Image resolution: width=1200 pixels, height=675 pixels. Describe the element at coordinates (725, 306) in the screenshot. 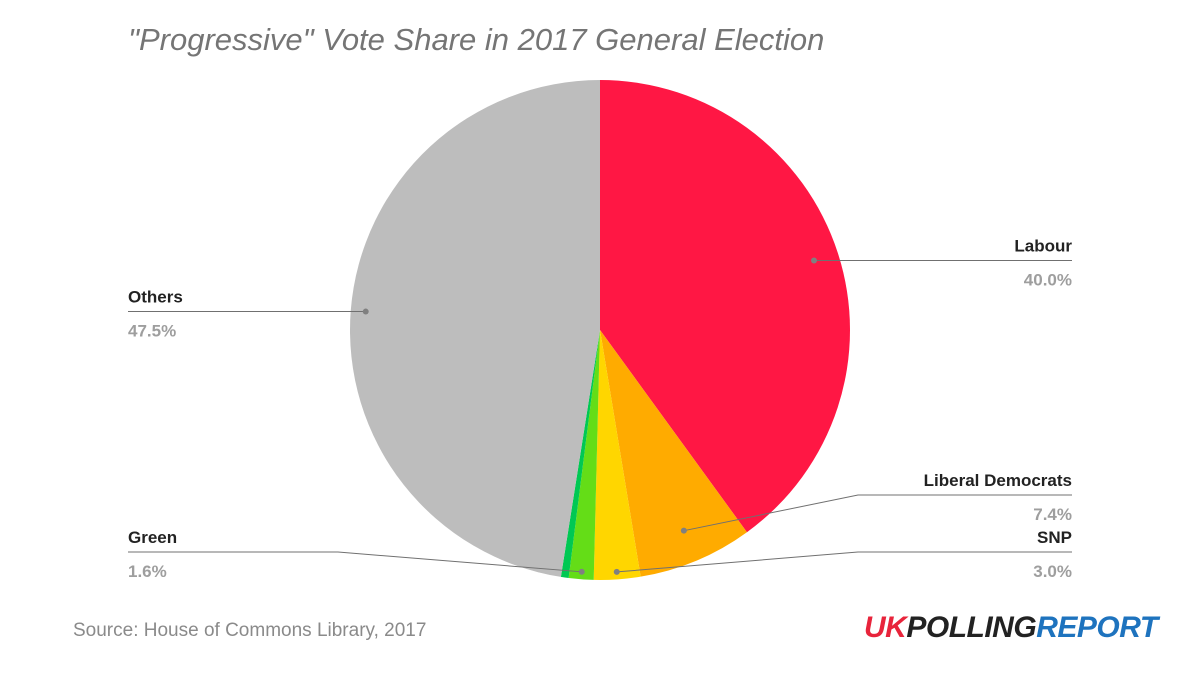

I see `pie-slice-labour` at that location.